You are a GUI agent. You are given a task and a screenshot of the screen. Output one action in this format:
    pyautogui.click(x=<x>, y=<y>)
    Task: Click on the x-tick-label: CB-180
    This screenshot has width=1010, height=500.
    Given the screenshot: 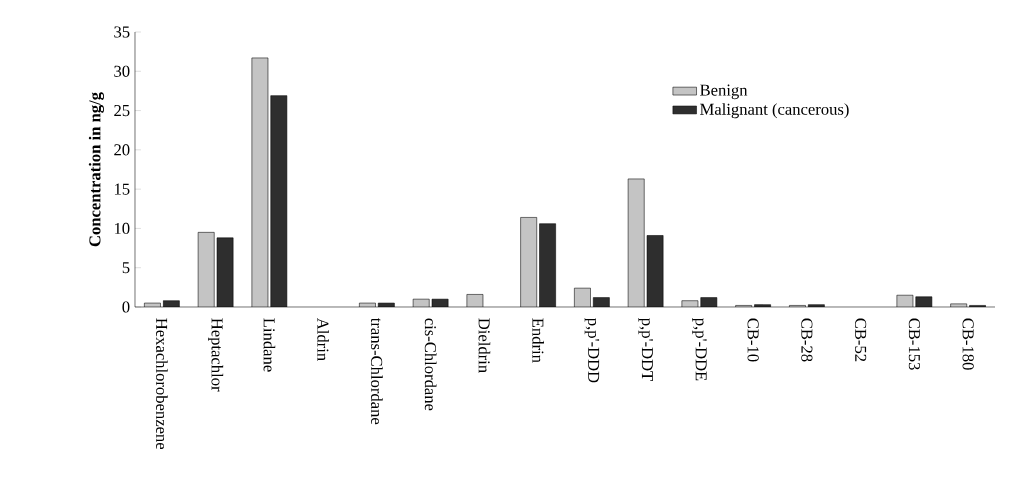 What is the action you would take?
    pyautogui.click(x=968, y=344)
    